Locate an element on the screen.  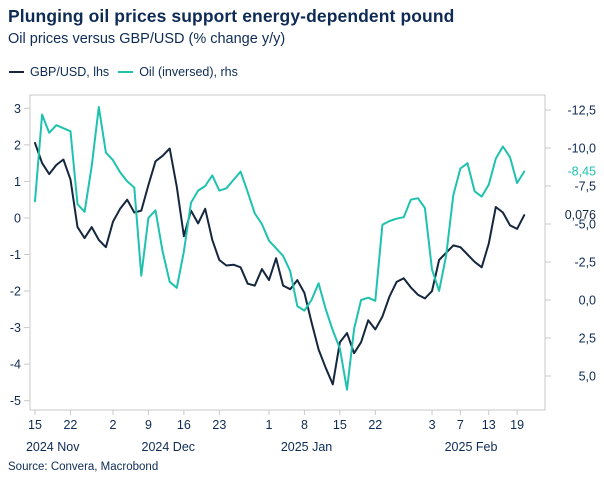
x-axis-day-label: 1 is located at coordinates (268, 425).